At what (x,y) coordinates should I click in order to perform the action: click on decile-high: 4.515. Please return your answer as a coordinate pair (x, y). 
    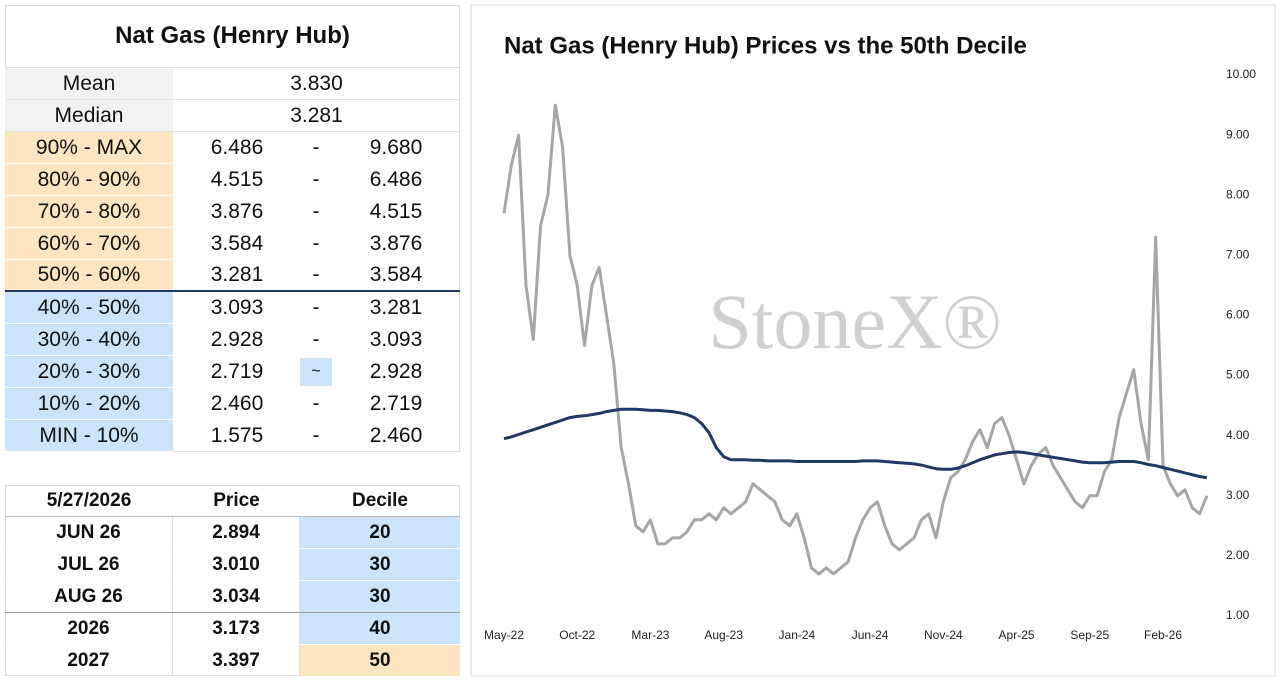
    Looking at the image, I should click on (396, 211).